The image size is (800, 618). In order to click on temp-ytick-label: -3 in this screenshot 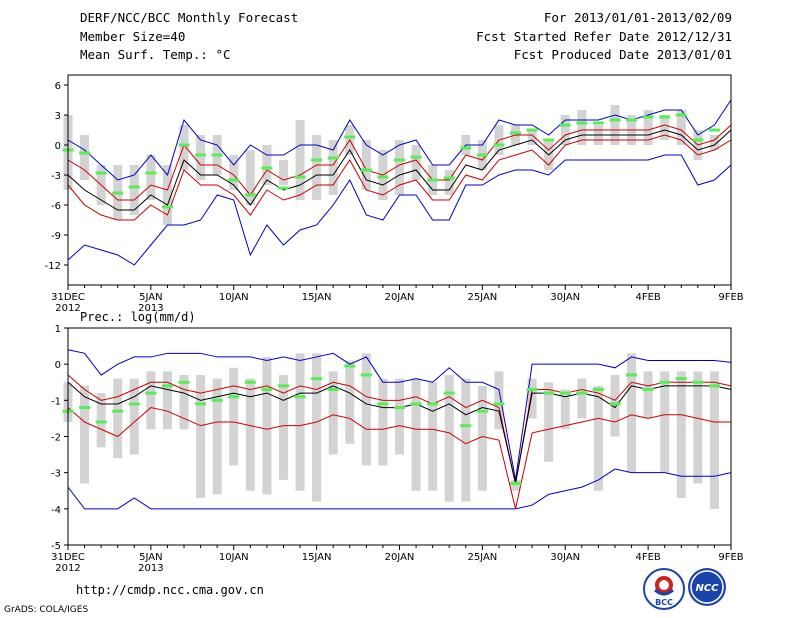, I will do `click(56, 176)`.